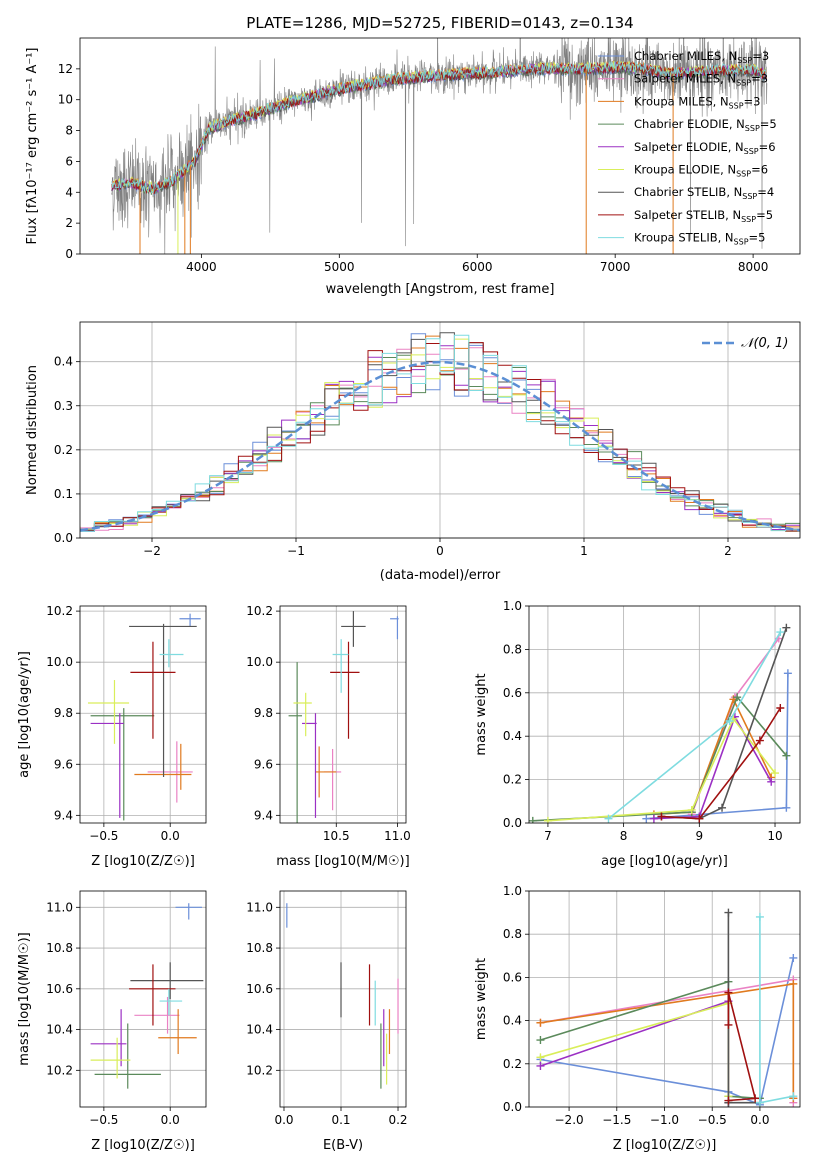 This screenshot has width=819, height=1170. What do you see at coordinates (774, 836) in the screenshot?
I see `x-tick-label: 10` at bounding box center [774, 836].